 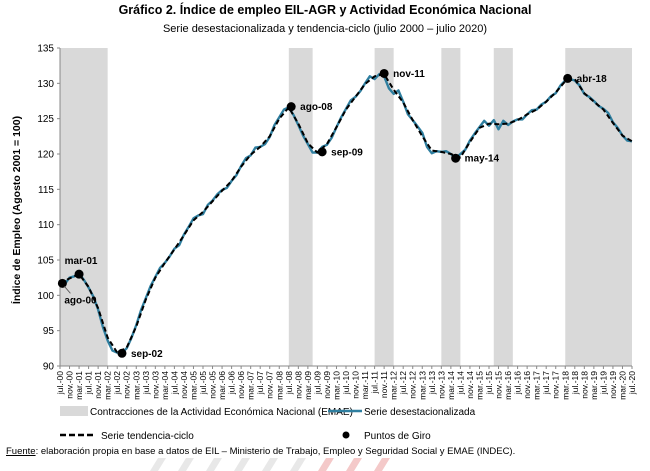 What do you see at coordinates (184, 385) in the screenshot?
I see `x-tick-label: nov.-04` at bounding box center [184, 385].